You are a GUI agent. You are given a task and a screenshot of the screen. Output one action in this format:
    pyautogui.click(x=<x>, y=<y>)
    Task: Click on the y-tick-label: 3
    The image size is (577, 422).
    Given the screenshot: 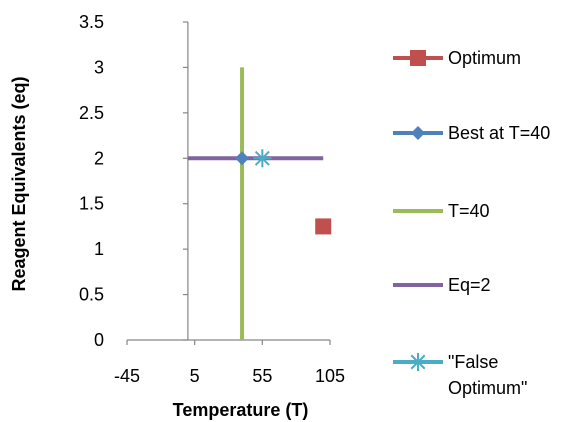 What is the action you would take?
    pyautogui.click(x=99, y=67)
    